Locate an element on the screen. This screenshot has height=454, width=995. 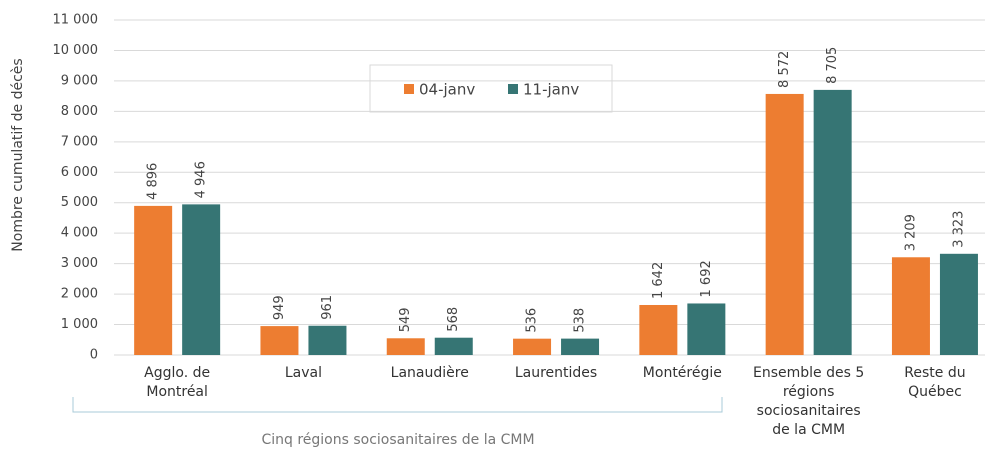
value-label: 4 946 is located at coordinates (201, 179).